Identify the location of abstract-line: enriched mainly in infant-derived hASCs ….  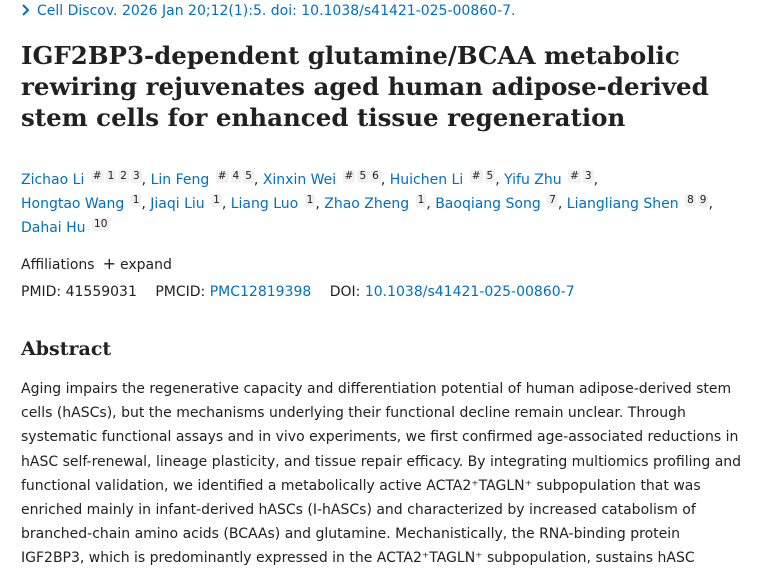
(358, 510).